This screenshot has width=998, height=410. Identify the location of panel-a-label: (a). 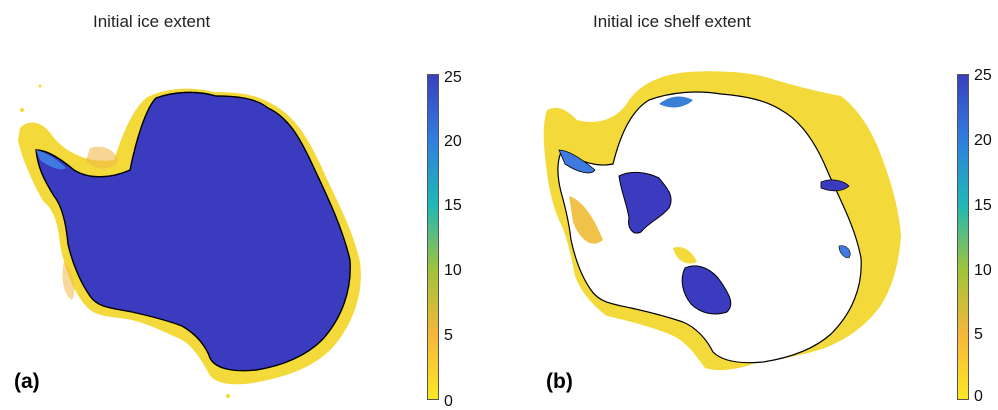
(27, 381).